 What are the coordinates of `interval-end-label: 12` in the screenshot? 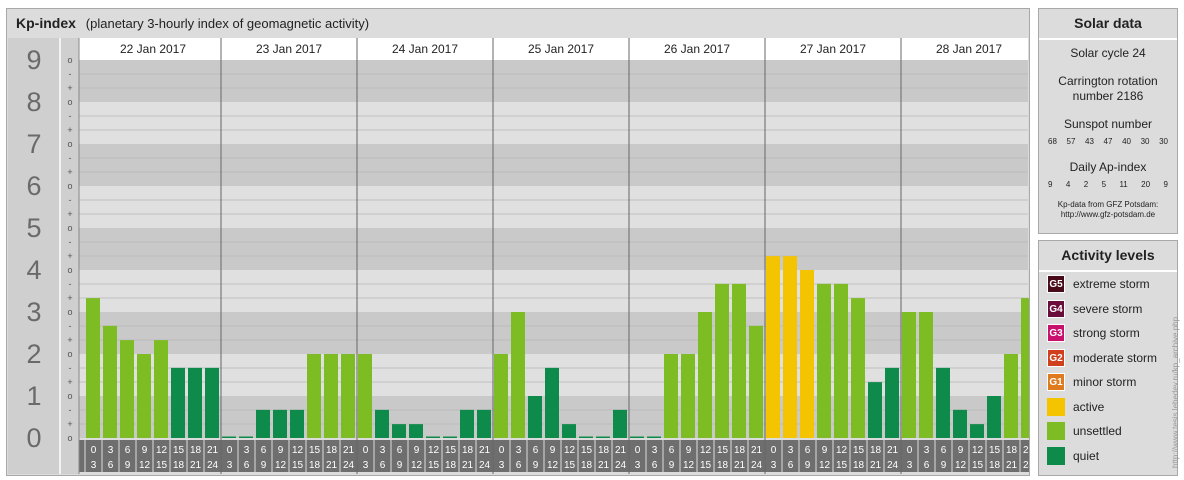 It's located at (281, 465).